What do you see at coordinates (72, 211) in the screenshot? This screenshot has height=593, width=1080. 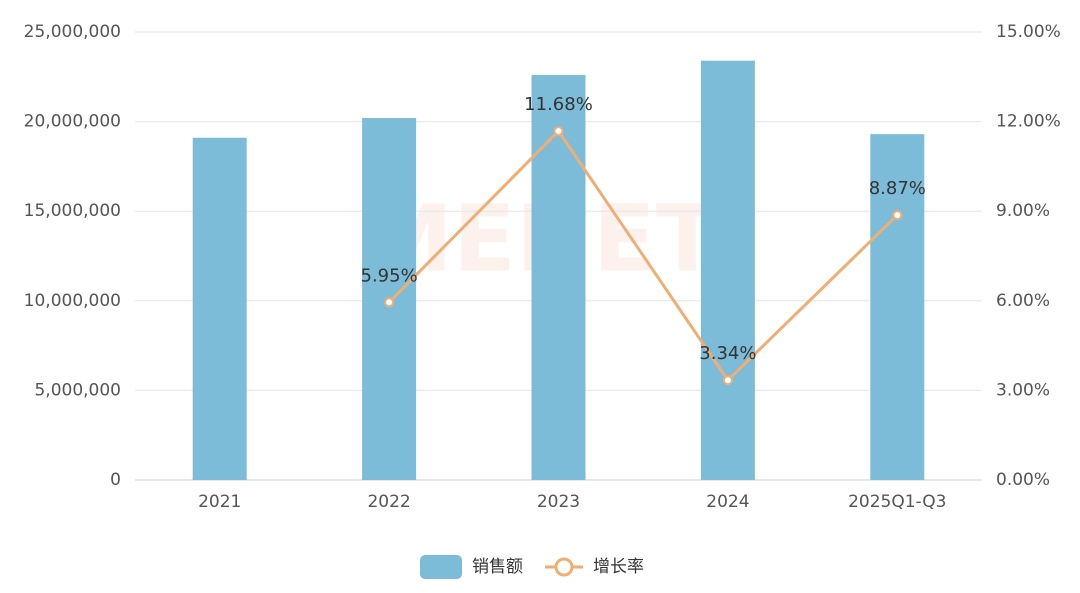 I see `y-tick-label: 15,000,000` at bounding box center [72, 211].